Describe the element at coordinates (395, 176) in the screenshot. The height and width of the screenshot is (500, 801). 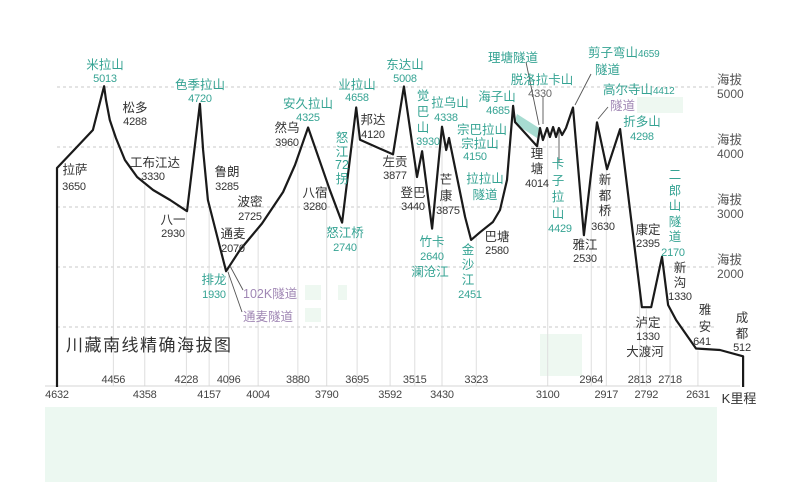
I see `elevation-value: 3877` at that location.